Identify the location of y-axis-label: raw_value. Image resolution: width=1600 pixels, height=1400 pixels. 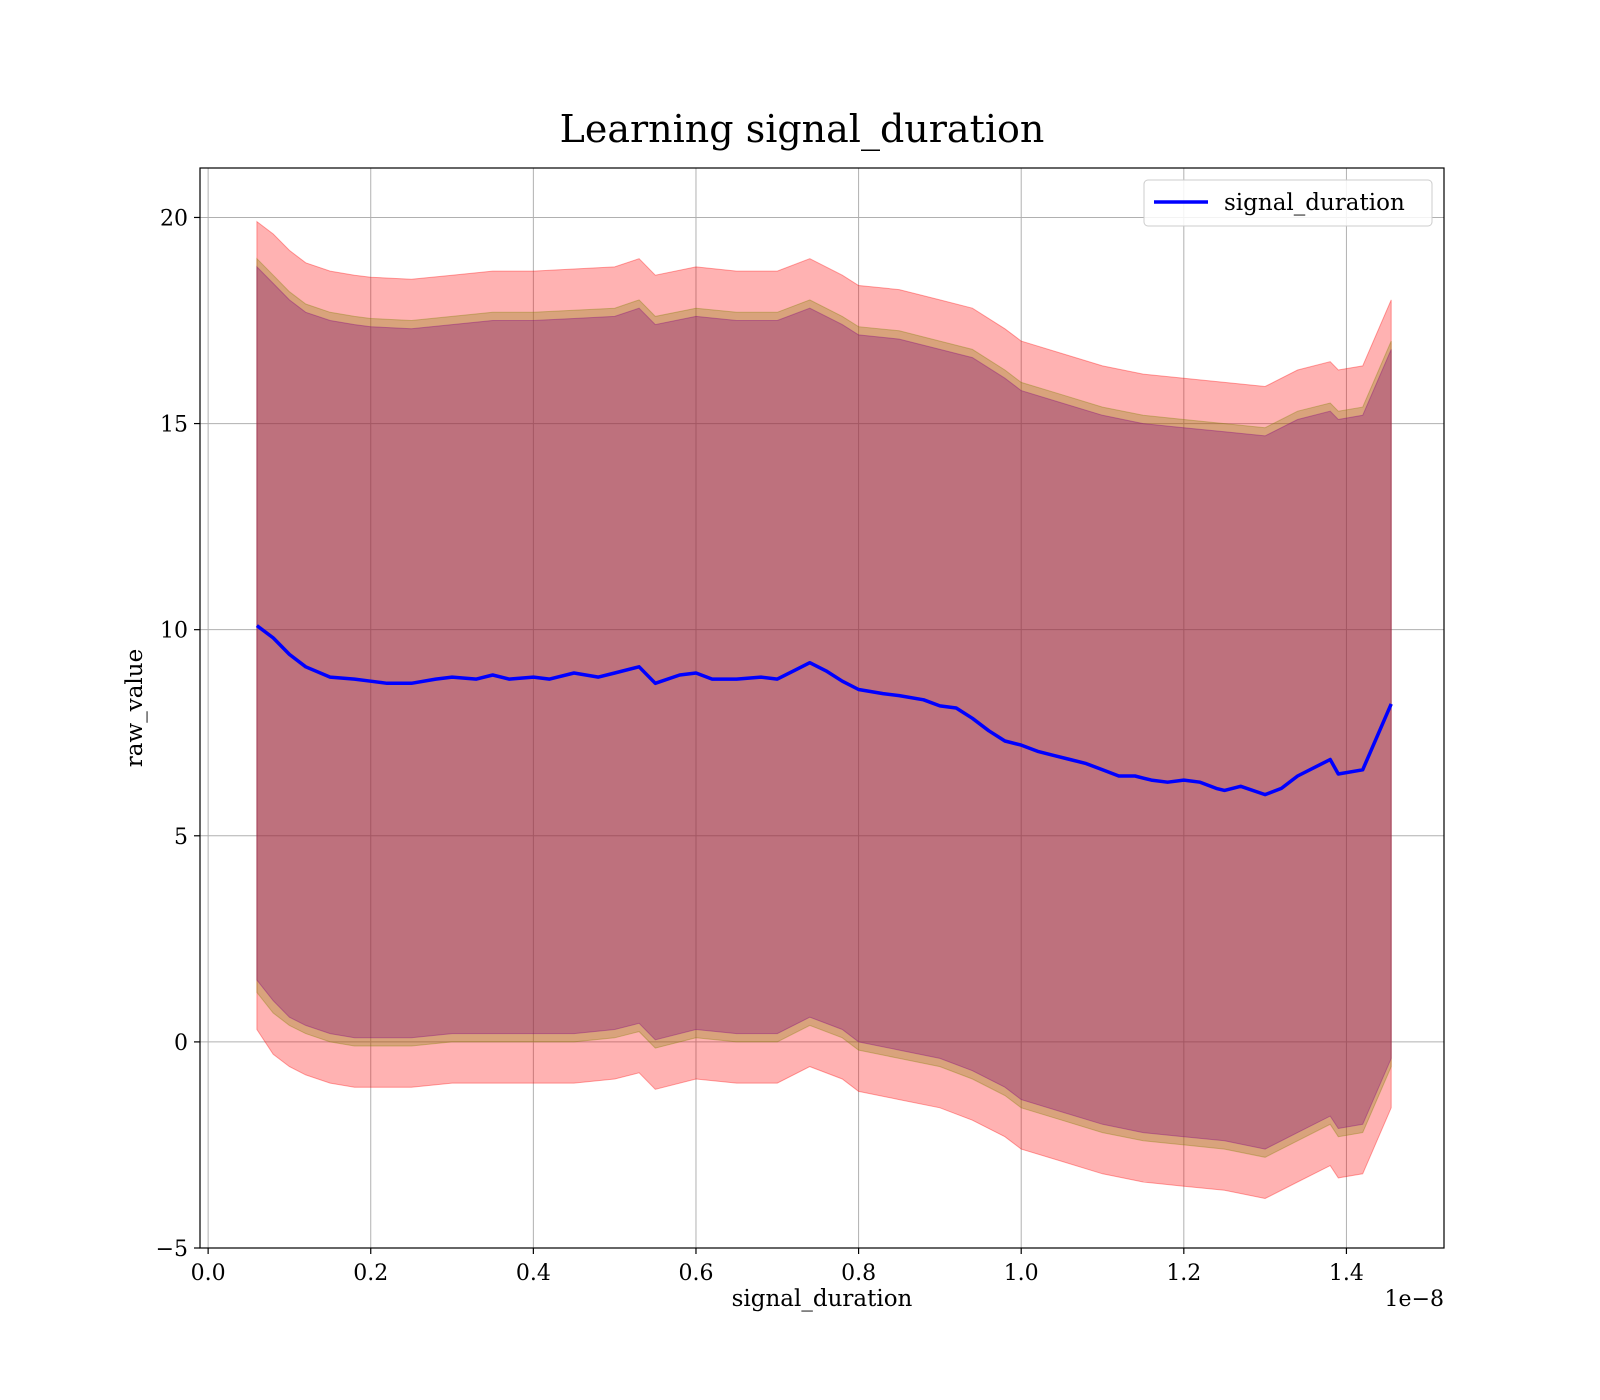
(135, 708).